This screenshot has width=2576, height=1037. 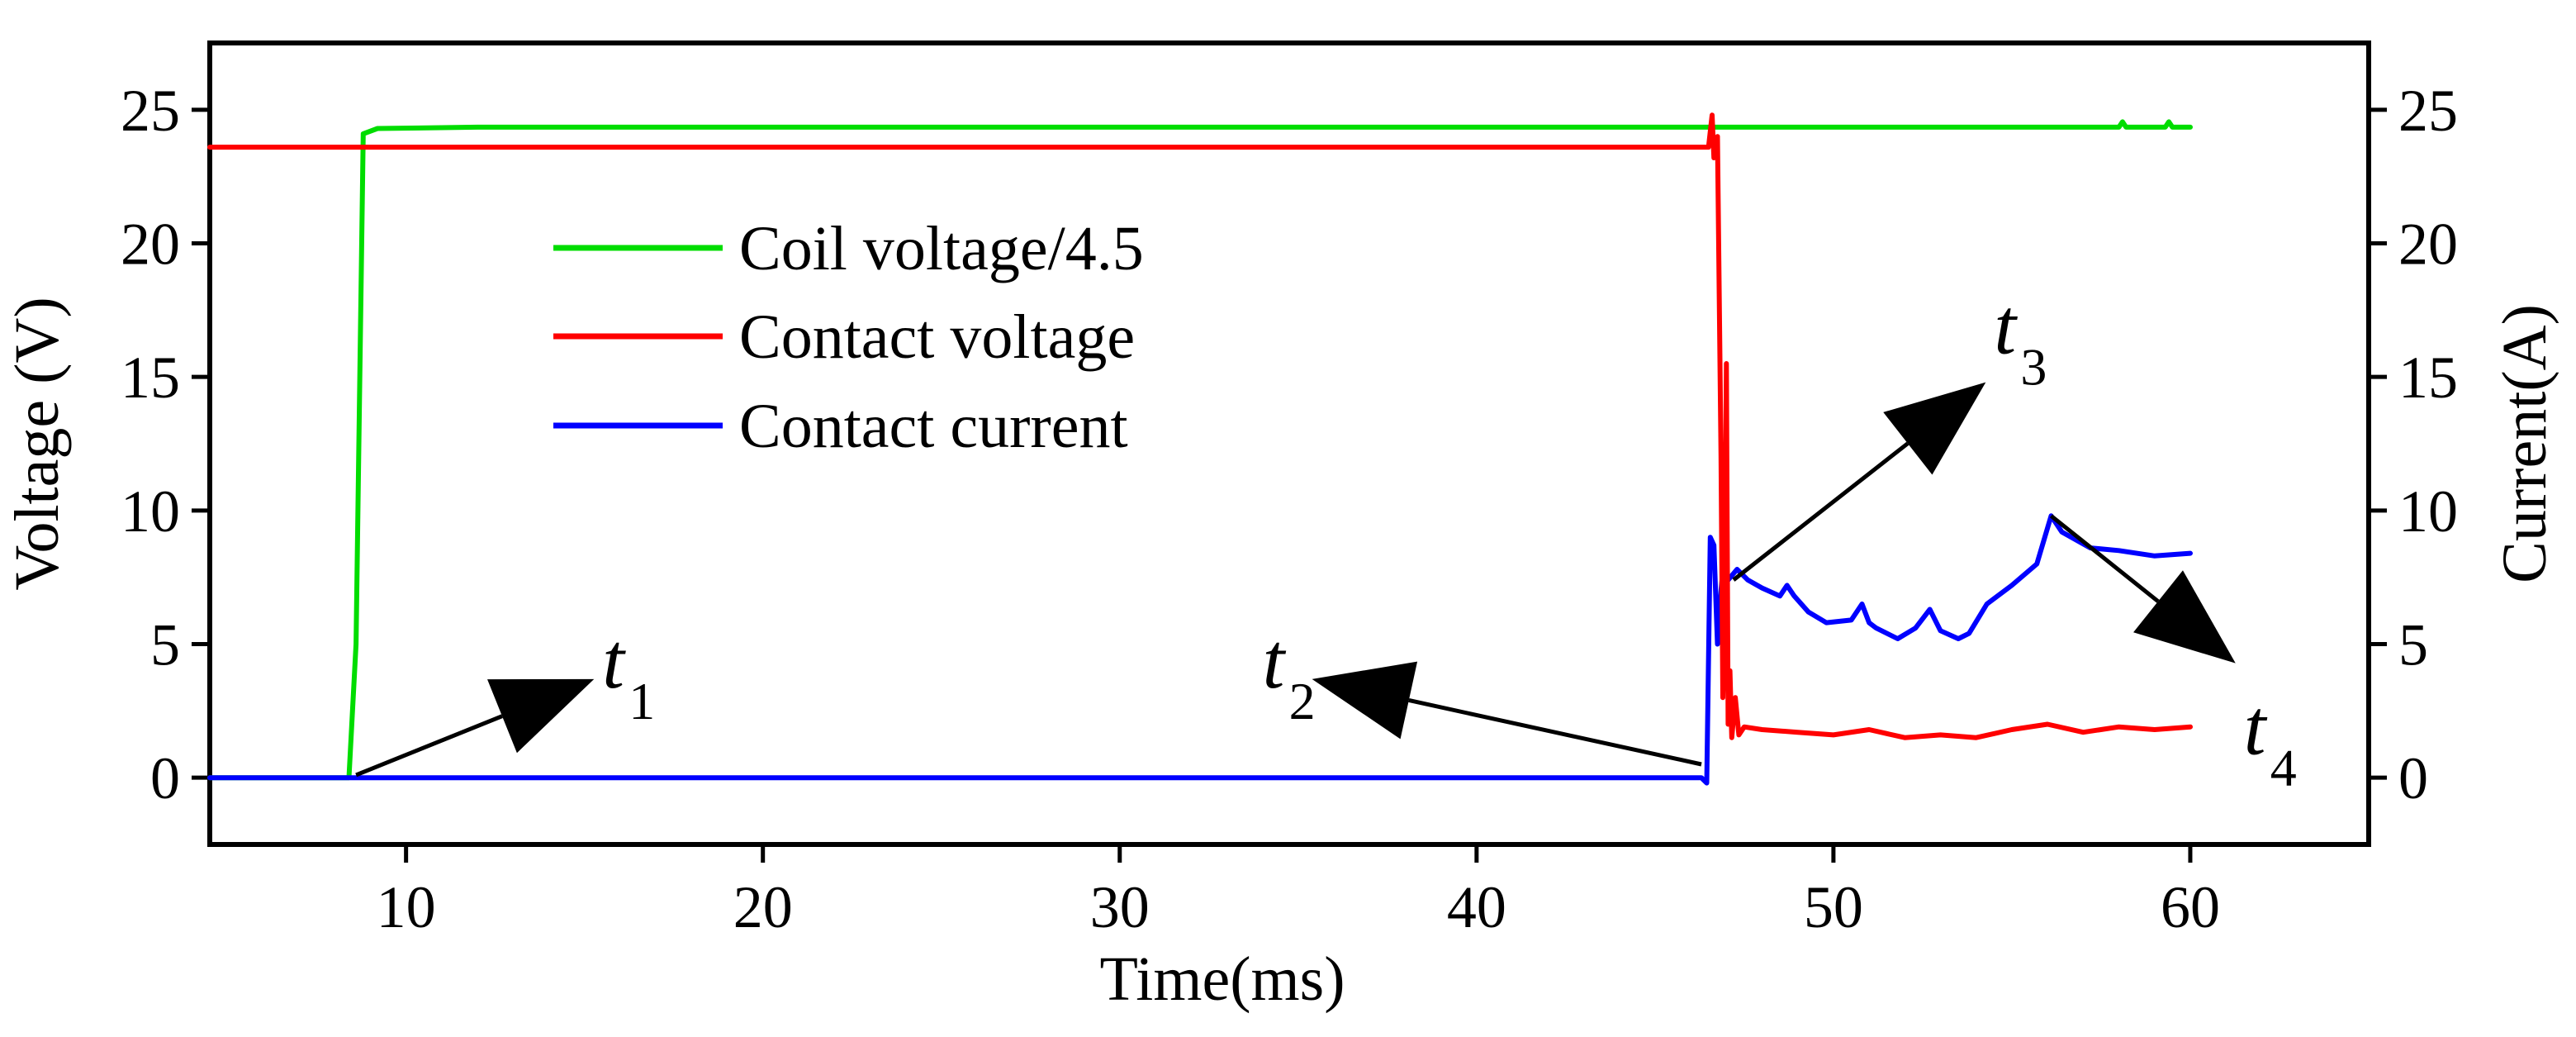 I want to click on y-tick-label-left: 5, so click(x=165, y=645).